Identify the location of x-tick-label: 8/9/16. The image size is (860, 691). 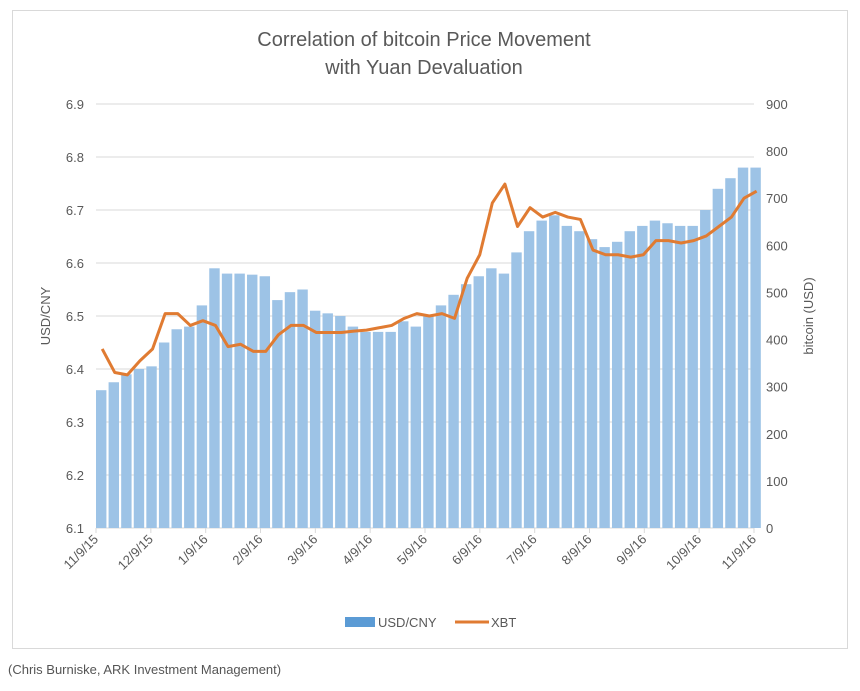
(576, 550).